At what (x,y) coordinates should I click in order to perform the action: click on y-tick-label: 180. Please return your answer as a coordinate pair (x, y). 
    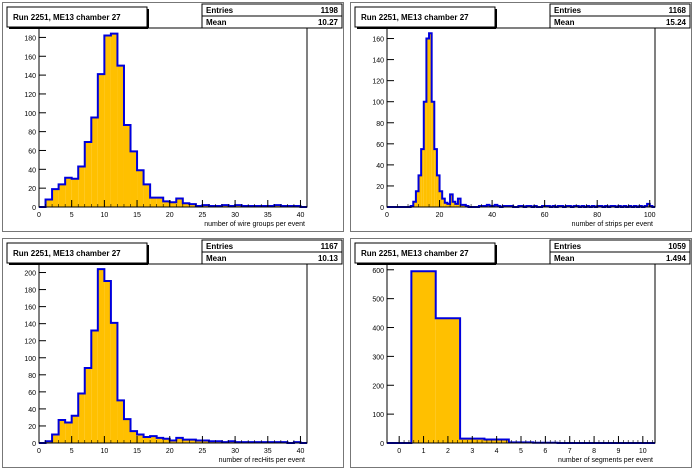
    Looking at the image, I should click on (30, 38).